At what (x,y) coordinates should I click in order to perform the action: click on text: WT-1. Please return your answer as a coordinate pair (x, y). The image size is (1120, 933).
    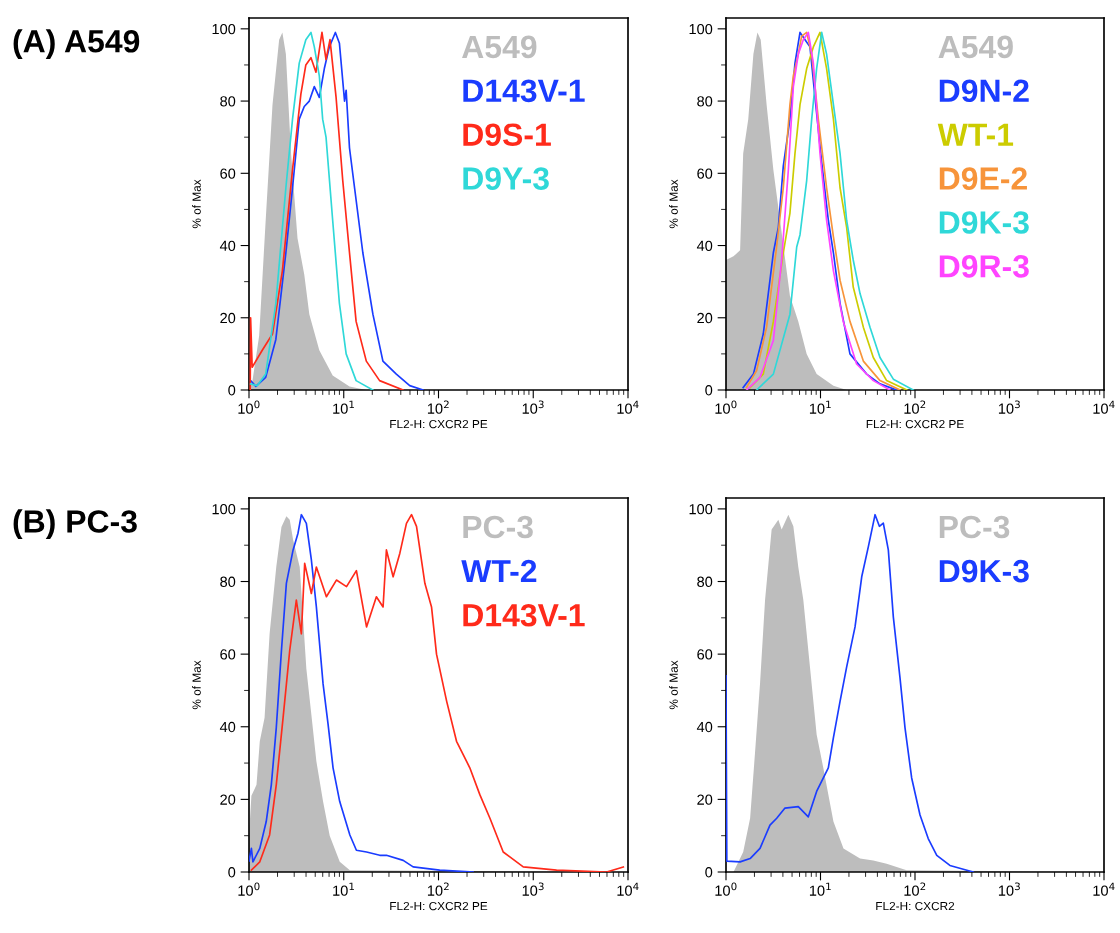
    Looking at the image, I should click on (975, 134).